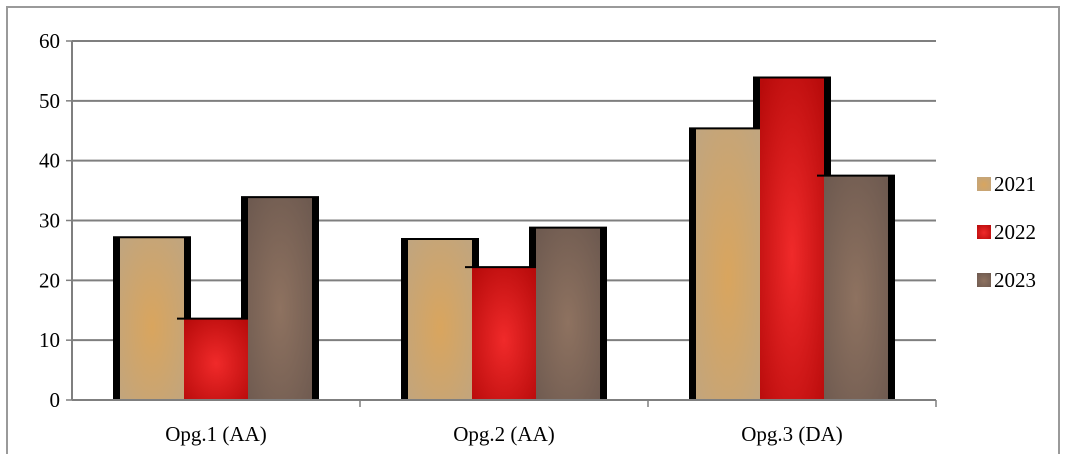  Describe the element at coordinates (984, 184) in the screenshot. I see `legend-swatch-2021` at that location.